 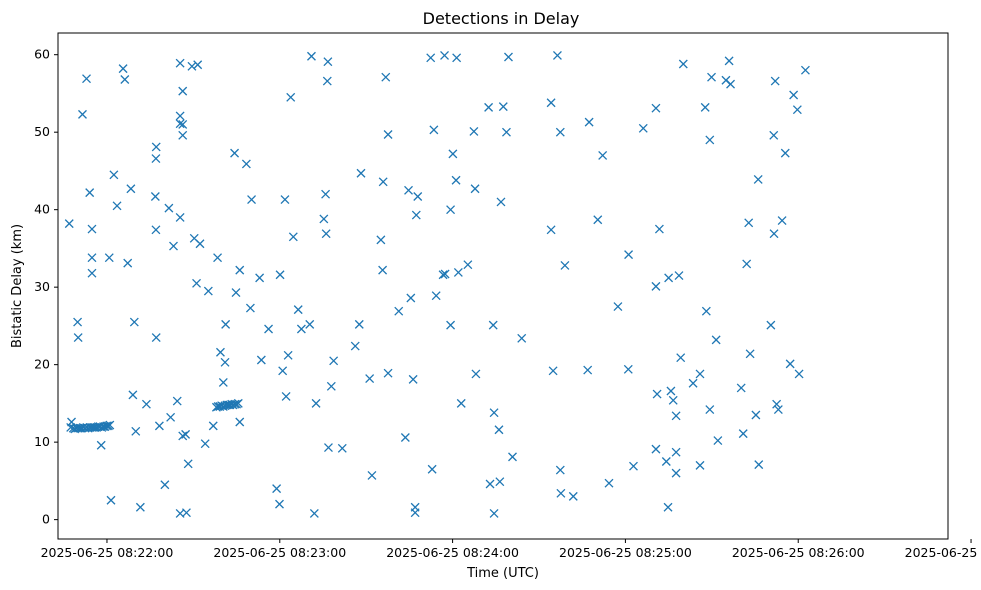 I want to click on y-tick-label: 60, so click(x=42, y=54).